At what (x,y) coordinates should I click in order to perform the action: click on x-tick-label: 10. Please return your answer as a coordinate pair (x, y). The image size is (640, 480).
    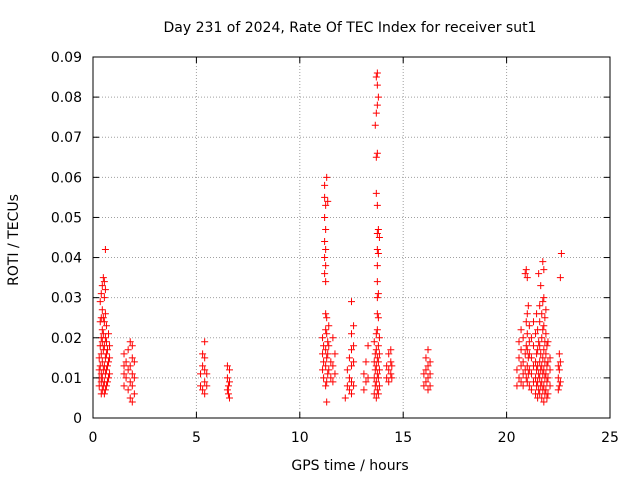
    Looking at the image, I should click on (300, 438).